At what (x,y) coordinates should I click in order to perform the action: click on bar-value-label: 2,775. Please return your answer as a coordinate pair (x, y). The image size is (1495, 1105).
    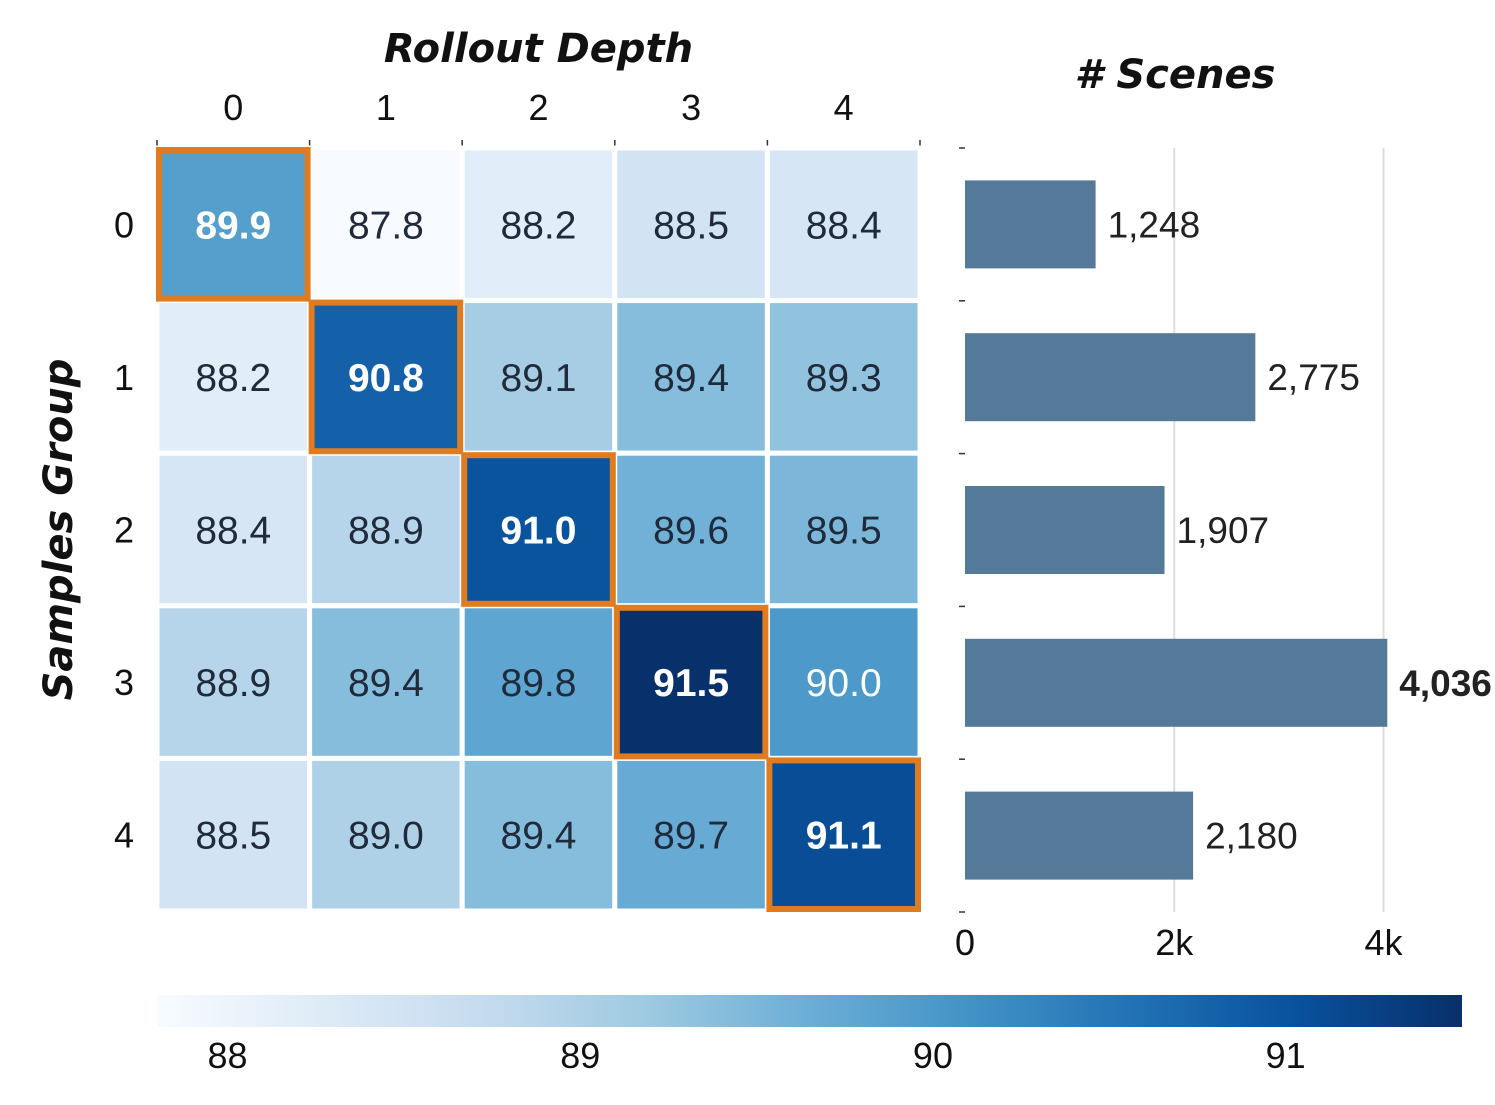
    Looking at the image, I should click on (1313, 377).